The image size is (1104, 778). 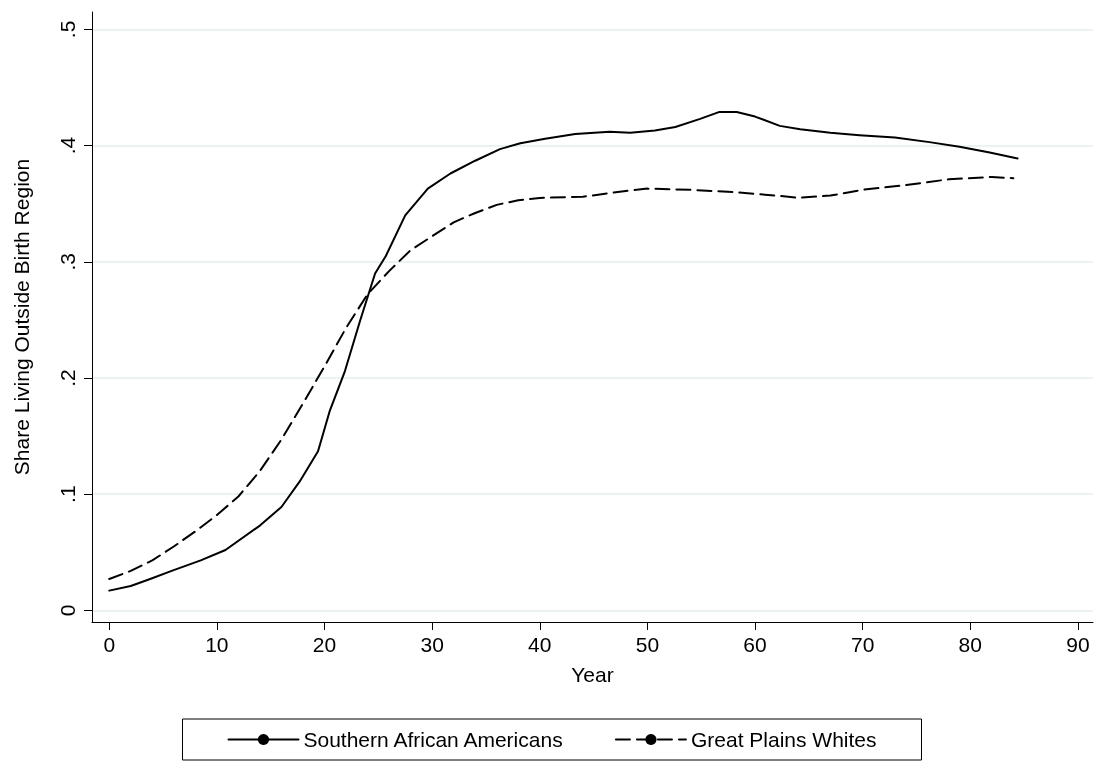 I want to click on y-tick-label: .2, so click(x=67, y=378).